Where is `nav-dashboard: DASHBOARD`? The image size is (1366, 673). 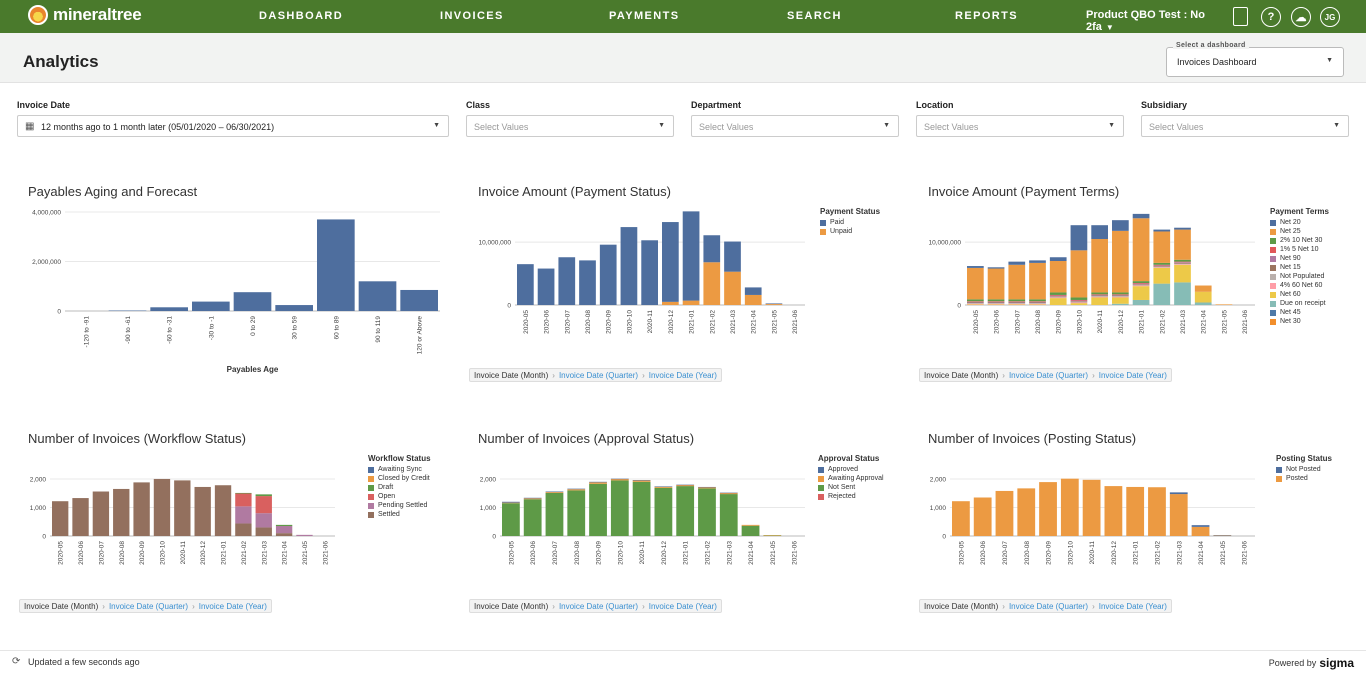
nav-dashboard: DASHBOARD is located at coordinates (301, 16).